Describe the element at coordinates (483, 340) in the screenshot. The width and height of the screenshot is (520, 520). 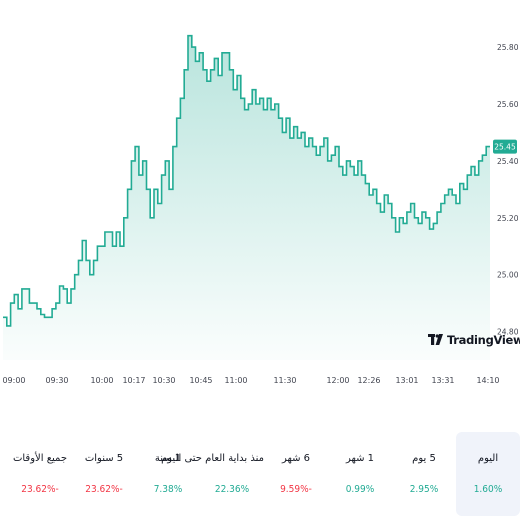
I see `tradingview-logo-text: TradingView` at that location.